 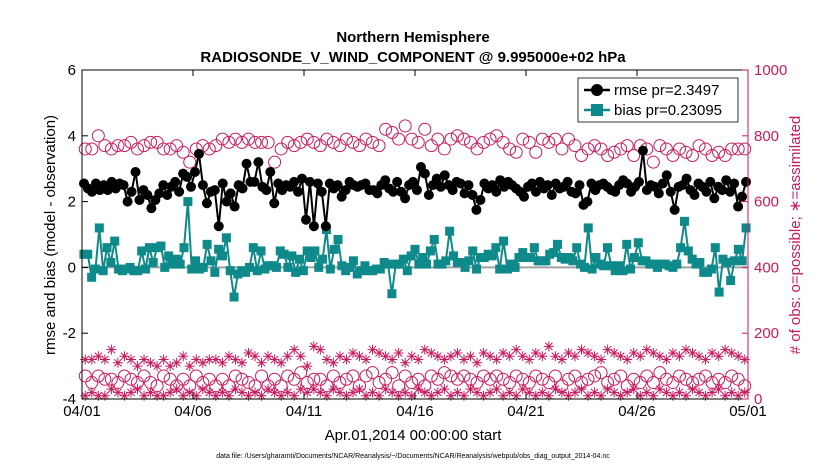 I want to click on x-tick-label: 04/06, so click(x=193, y=411).